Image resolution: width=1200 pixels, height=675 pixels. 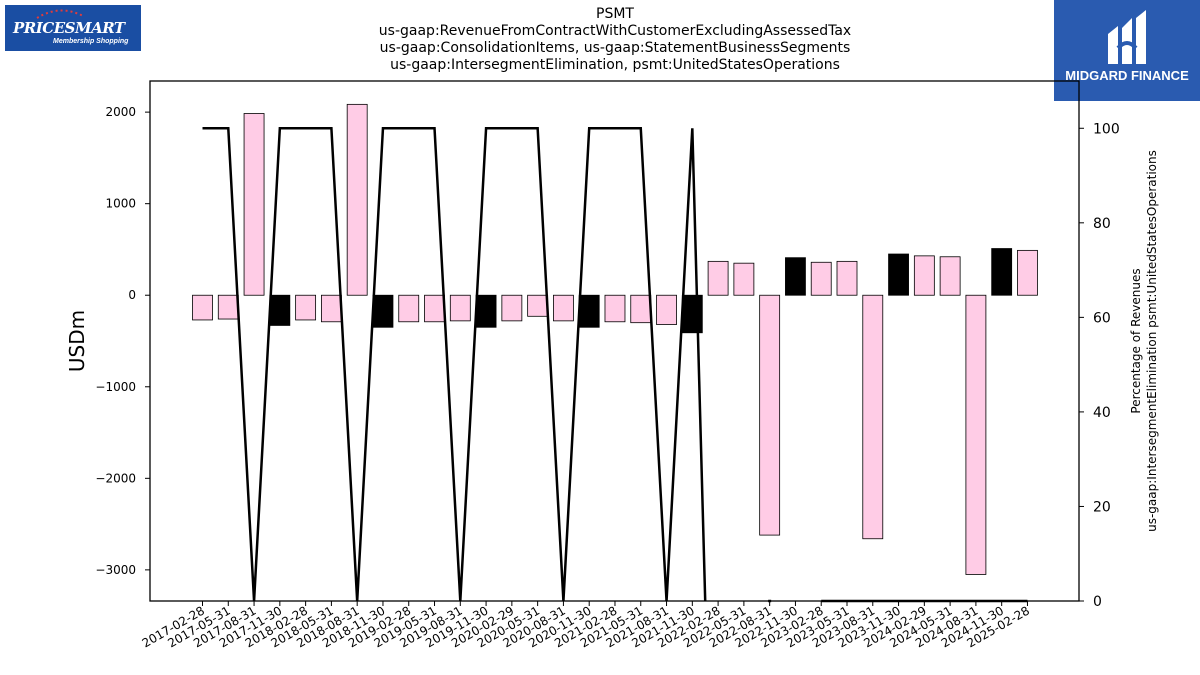 What do you see at coordinates (1127, 37) in the screenshot?
I see `midgard-mark-icon` at bounding box center [1127, 37].